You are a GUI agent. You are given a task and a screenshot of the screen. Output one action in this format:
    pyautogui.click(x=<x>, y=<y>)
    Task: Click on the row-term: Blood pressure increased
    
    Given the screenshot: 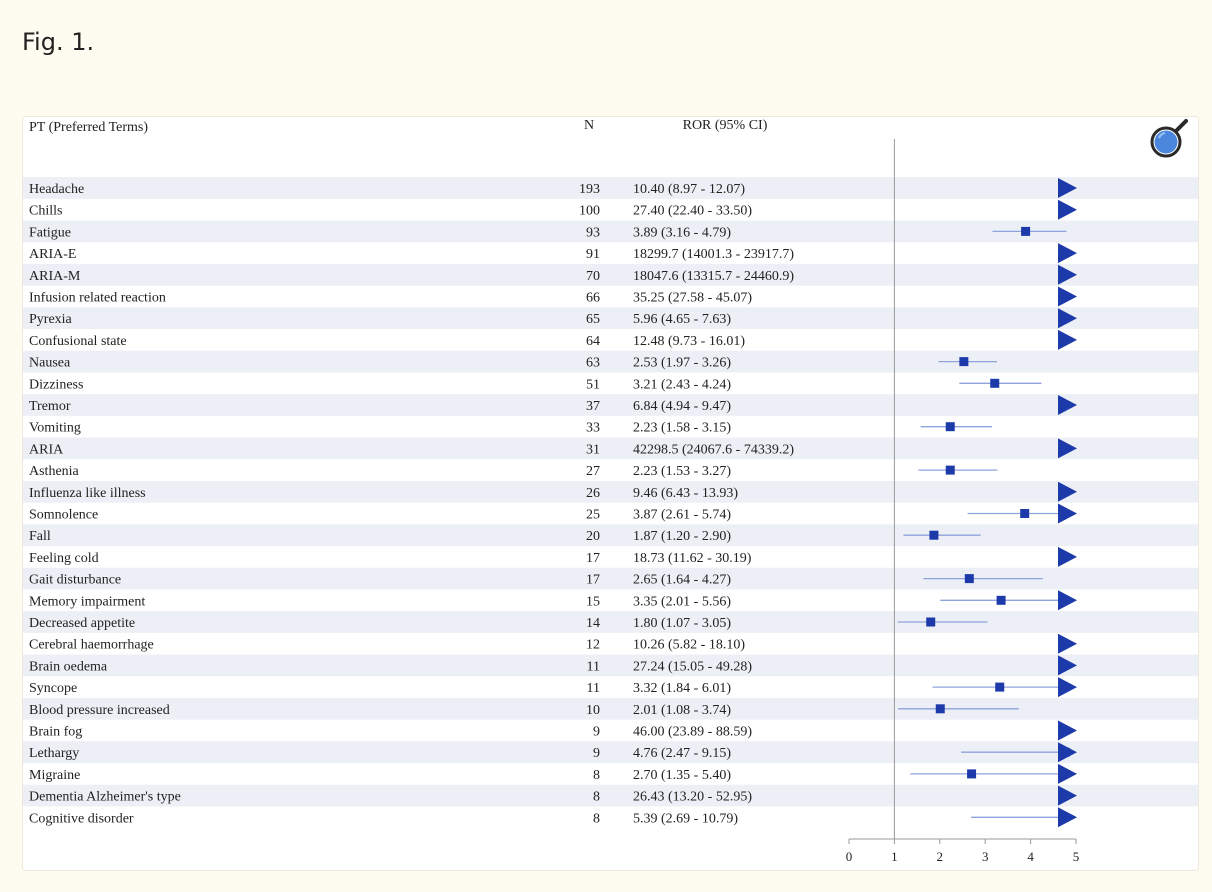 What is the action you would take?
    pyautogui.click(x=99, y=710)
    